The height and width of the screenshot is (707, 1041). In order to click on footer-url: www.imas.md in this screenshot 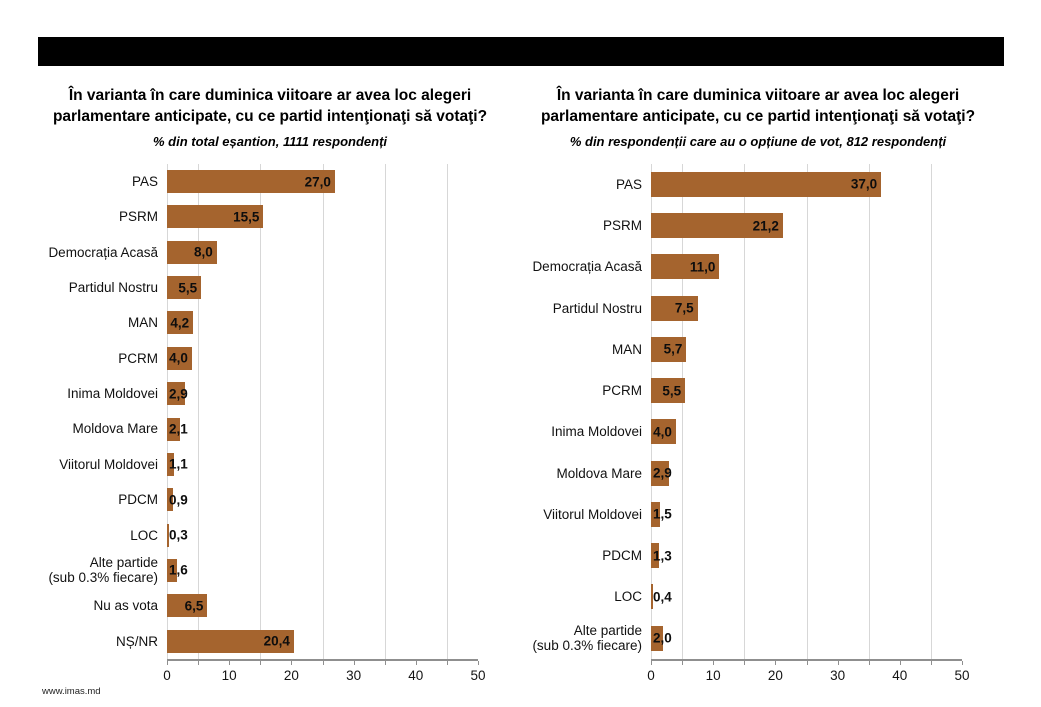, I will do `click(71, 691)`.